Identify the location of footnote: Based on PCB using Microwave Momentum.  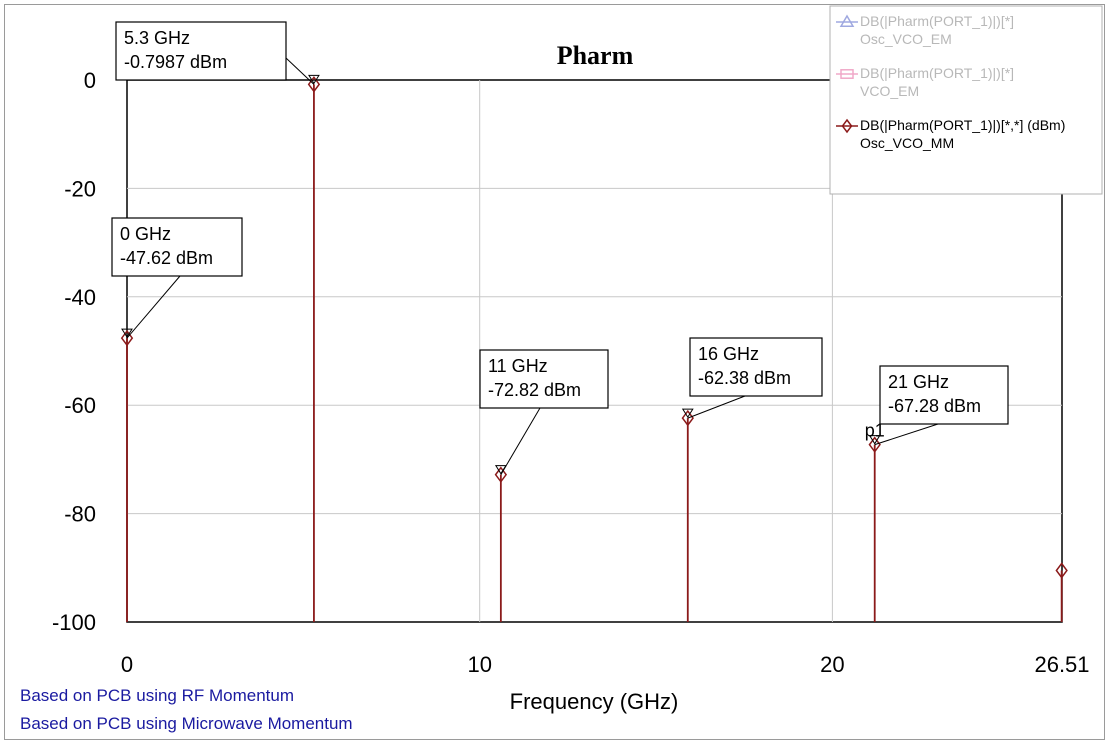
(186, 723).